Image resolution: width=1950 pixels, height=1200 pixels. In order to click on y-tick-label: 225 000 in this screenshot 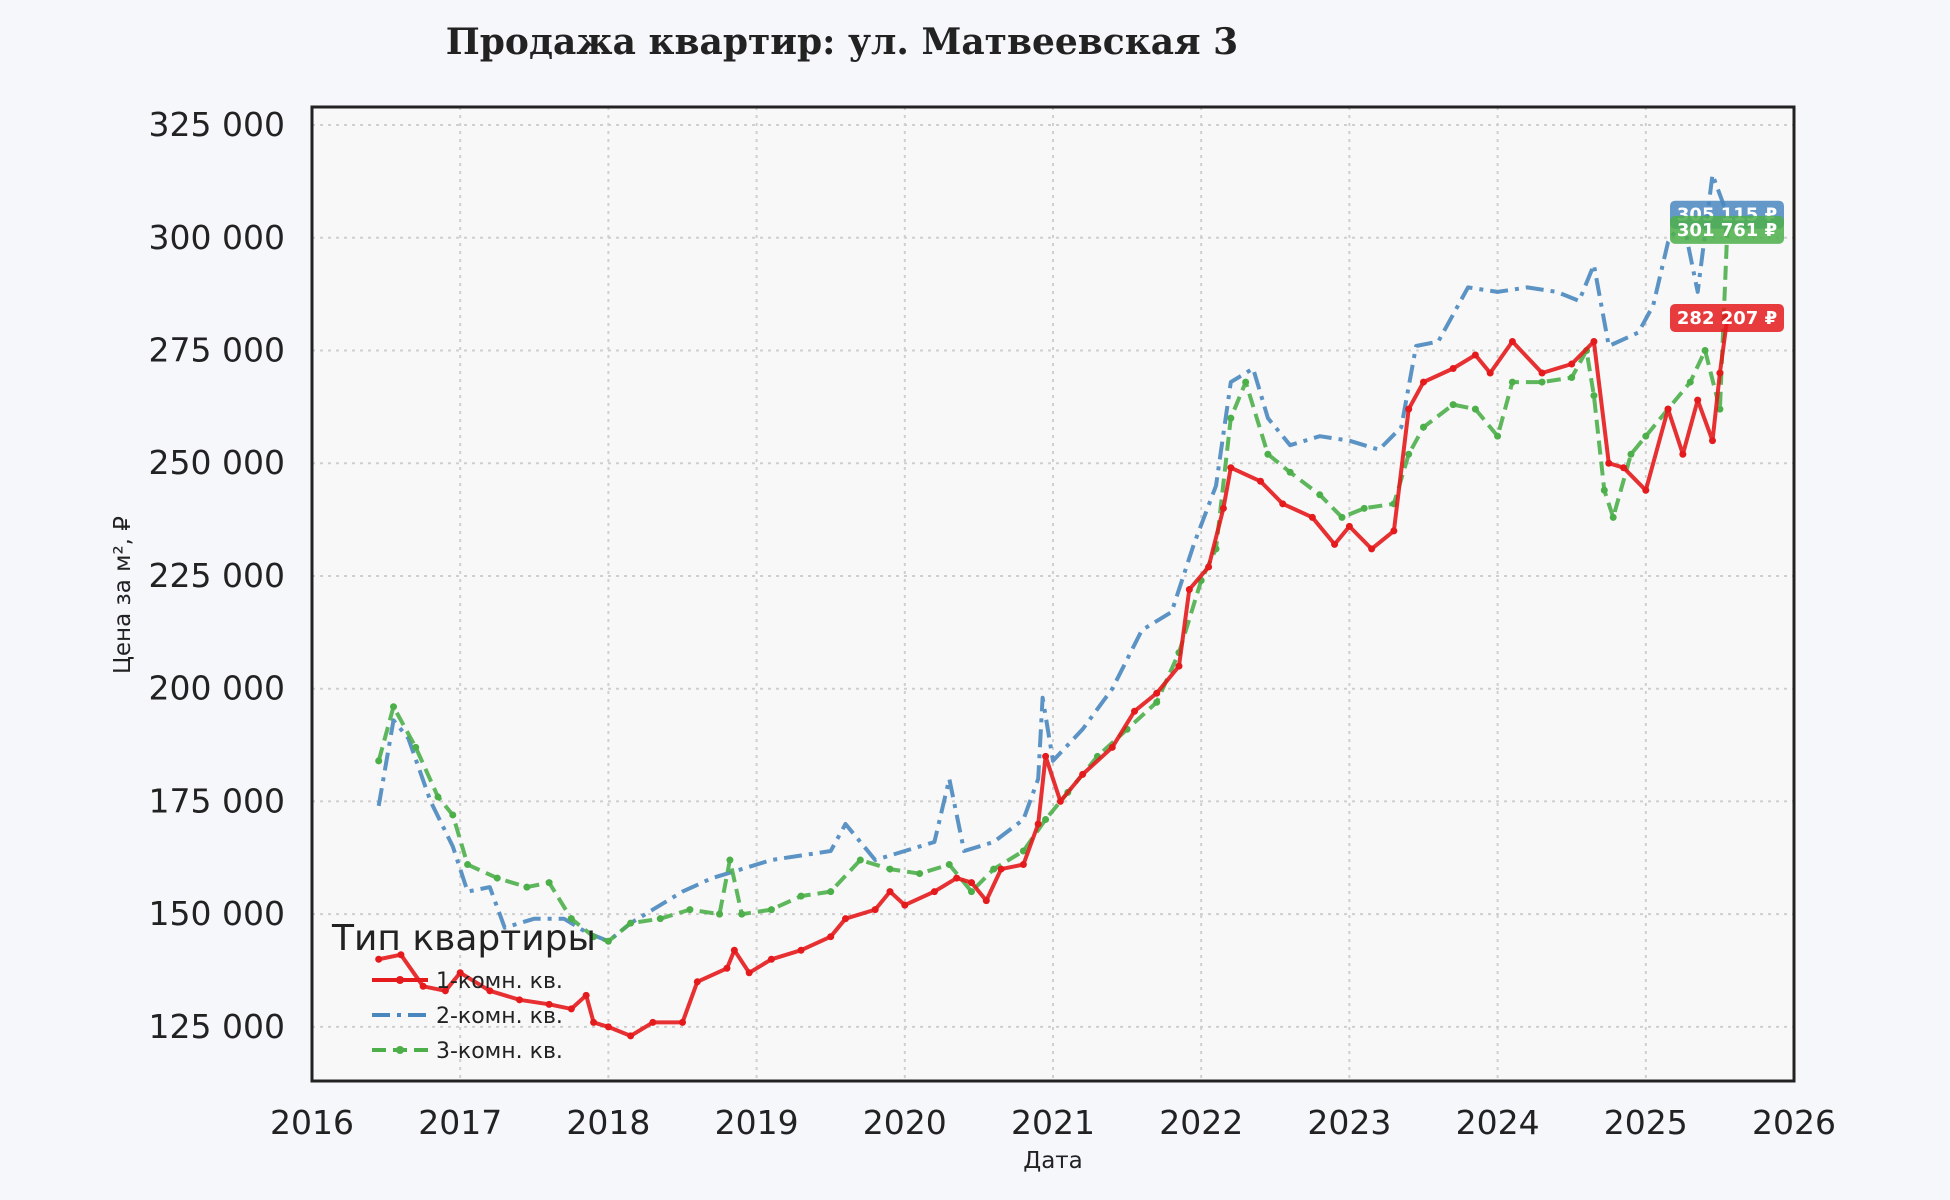, I will do `click(217, 575)`.